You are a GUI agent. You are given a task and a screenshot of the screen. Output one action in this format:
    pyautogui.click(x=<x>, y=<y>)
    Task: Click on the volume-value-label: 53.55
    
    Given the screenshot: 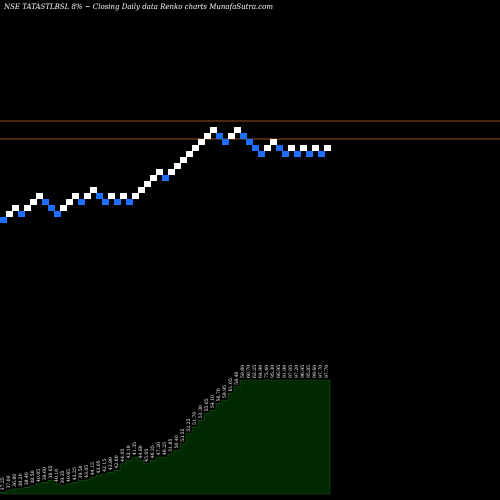 What is the action you would take?
    pyautogui.click(x=183, y=434)
    